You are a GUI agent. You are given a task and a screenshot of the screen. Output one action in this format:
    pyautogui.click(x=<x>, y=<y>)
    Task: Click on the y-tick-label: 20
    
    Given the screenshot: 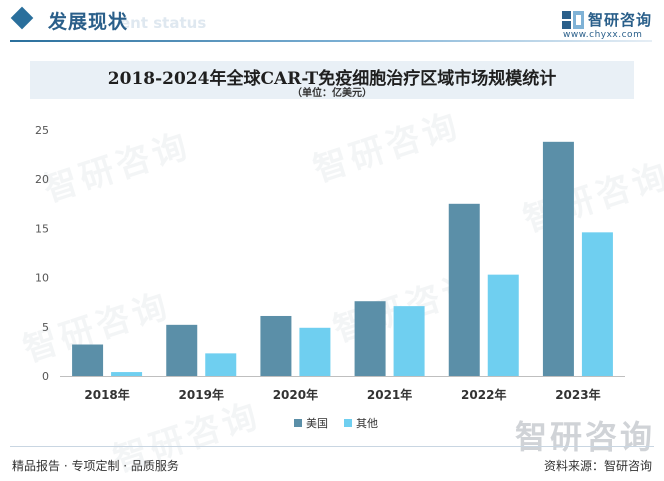 What is the action you would take?
    pyautogui.click(x=42, y=179)
    